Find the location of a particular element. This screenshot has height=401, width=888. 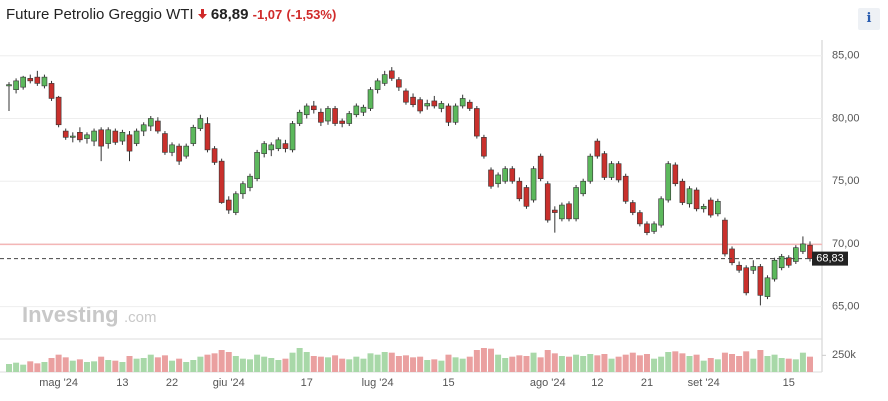

x-tick-label: giu '24 is located at coordinates (229, 383).